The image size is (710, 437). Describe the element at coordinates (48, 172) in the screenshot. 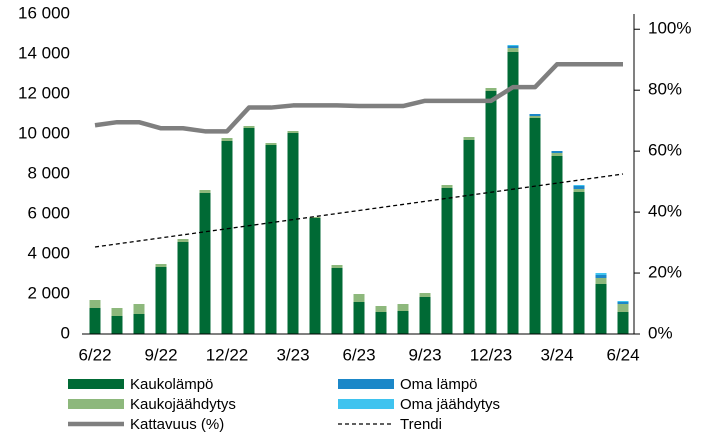

I see `y-tick-label: 8 000` at that location.